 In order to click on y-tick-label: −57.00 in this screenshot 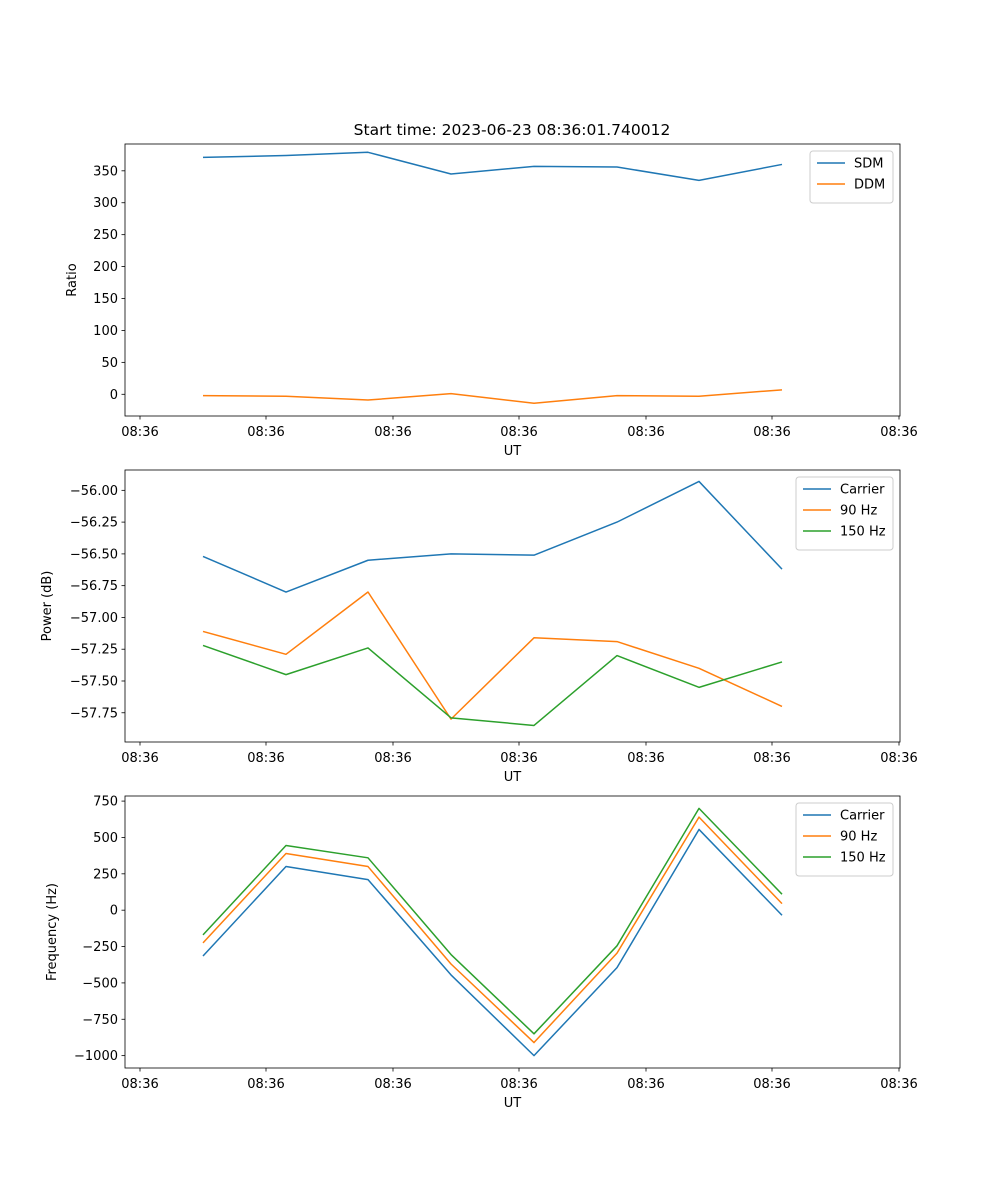, I will do `click(94, 618)`.